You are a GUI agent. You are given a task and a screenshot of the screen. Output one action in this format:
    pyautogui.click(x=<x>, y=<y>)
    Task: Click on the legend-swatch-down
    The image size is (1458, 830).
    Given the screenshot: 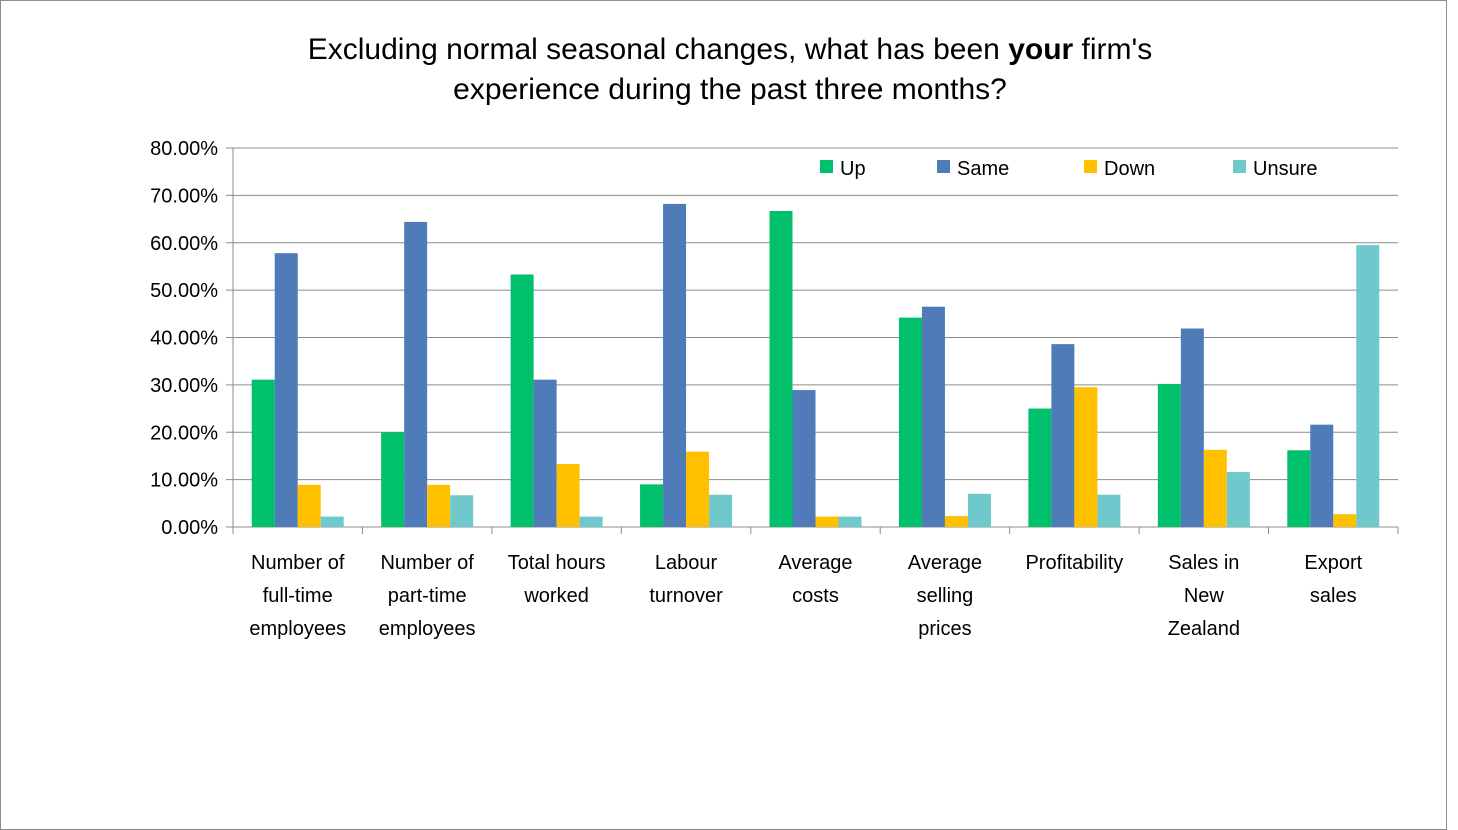 What is the action you would take?
    pyautogui.click(x=1090, y=166)
    